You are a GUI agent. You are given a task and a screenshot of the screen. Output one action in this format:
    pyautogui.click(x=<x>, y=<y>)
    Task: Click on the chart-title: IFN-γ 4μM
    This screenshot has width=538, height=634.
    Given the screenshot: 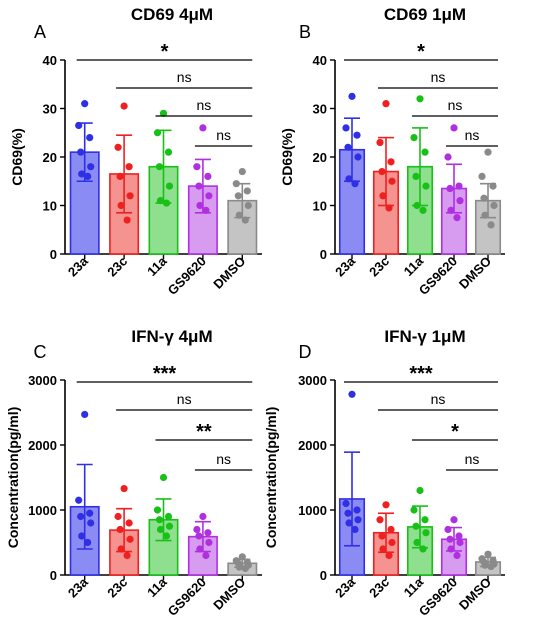 What is the action you would take?
    pyautogui.click(x=171, y=336)
    